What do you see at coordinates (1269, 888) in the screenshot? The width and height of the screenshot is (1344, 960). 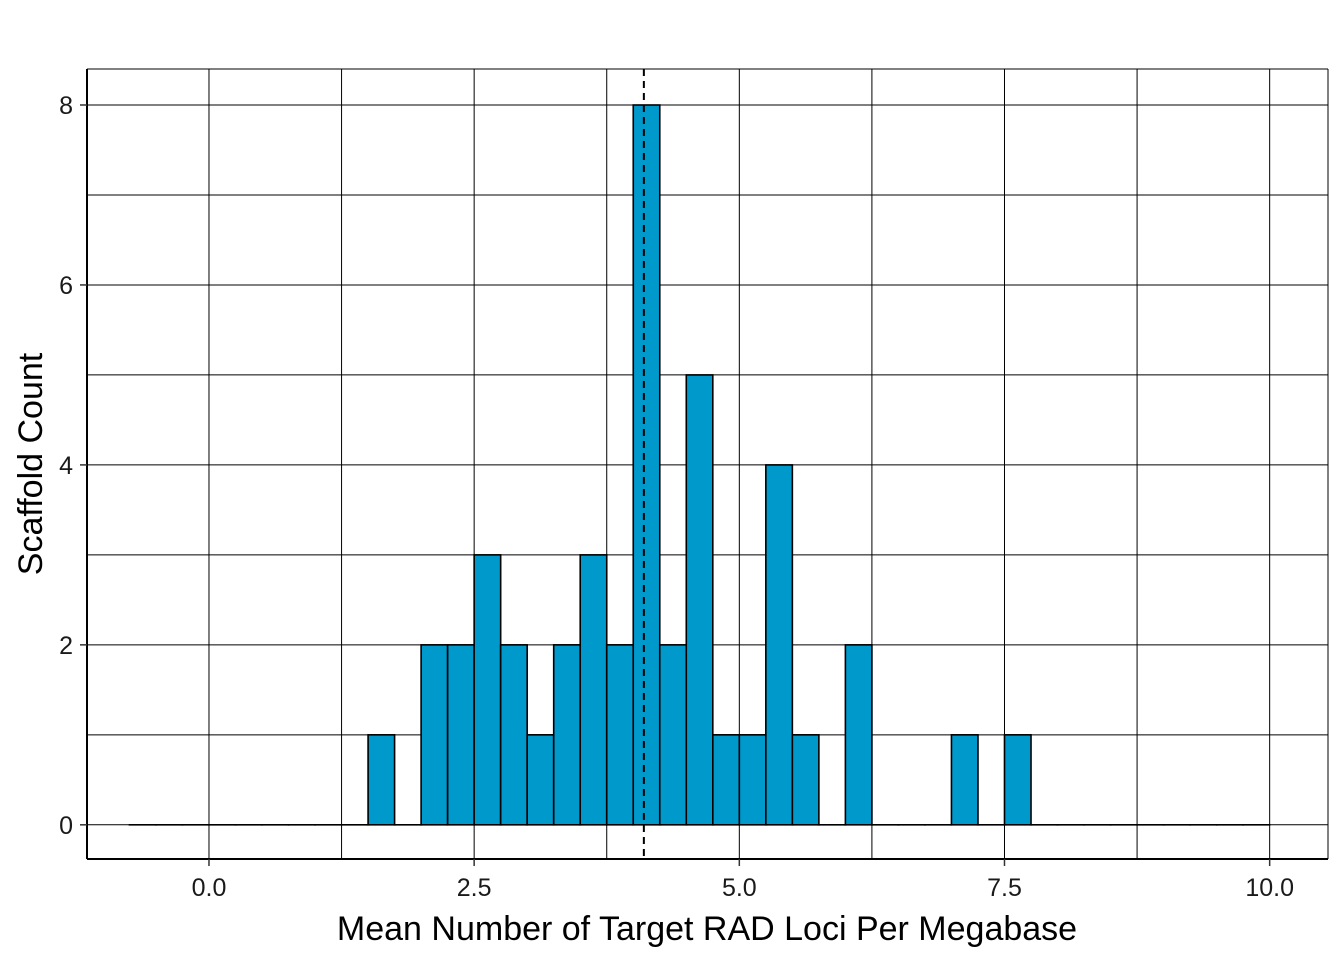 I see `x-tick-label: 10.0` at bounding box center [1269, 888].